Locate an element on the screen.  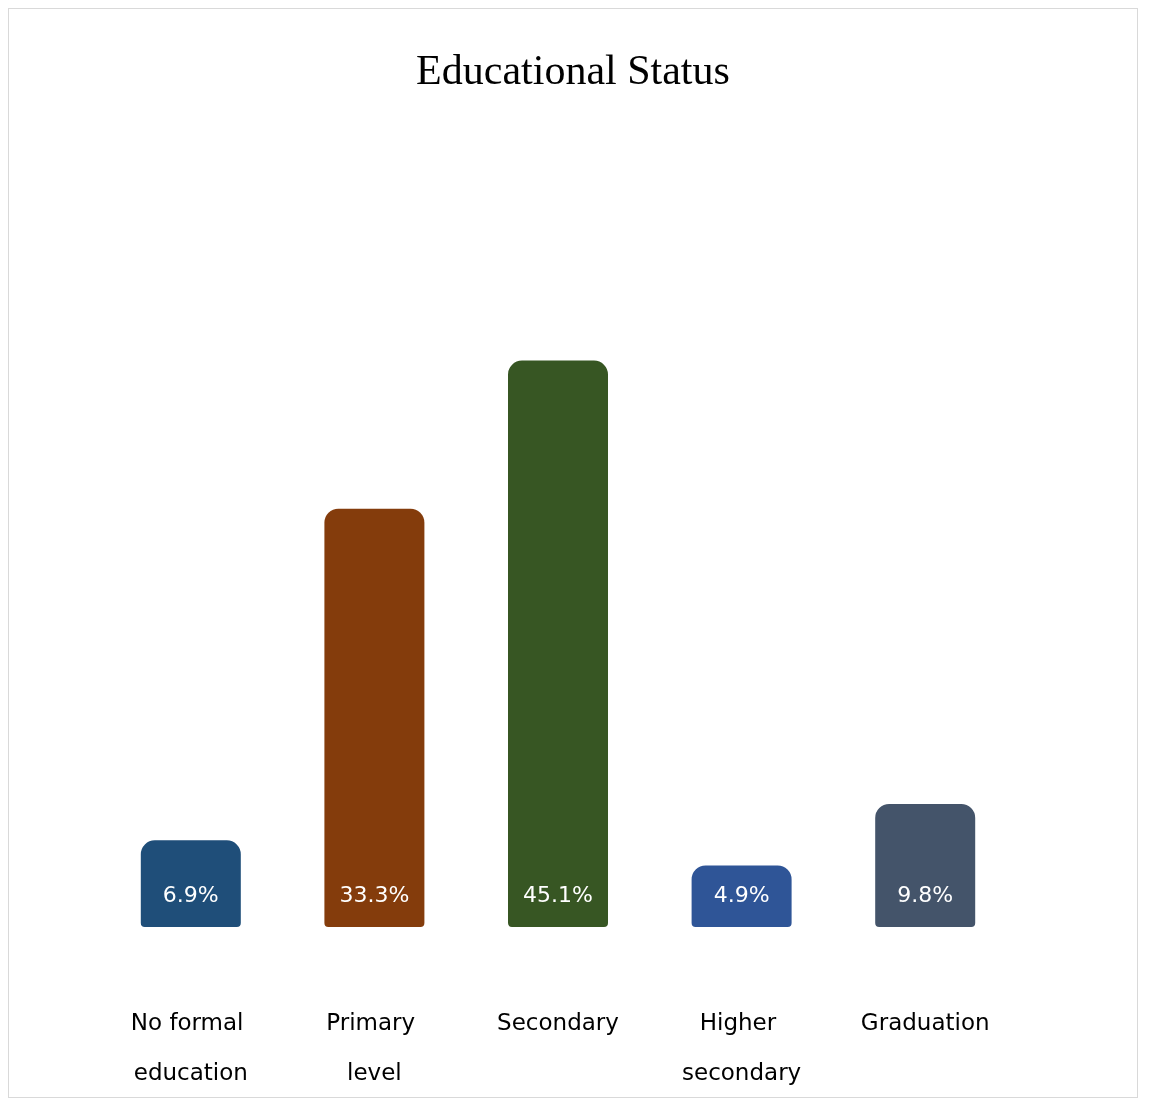
data-label: 4.9% is located at coordinates (741, 894).